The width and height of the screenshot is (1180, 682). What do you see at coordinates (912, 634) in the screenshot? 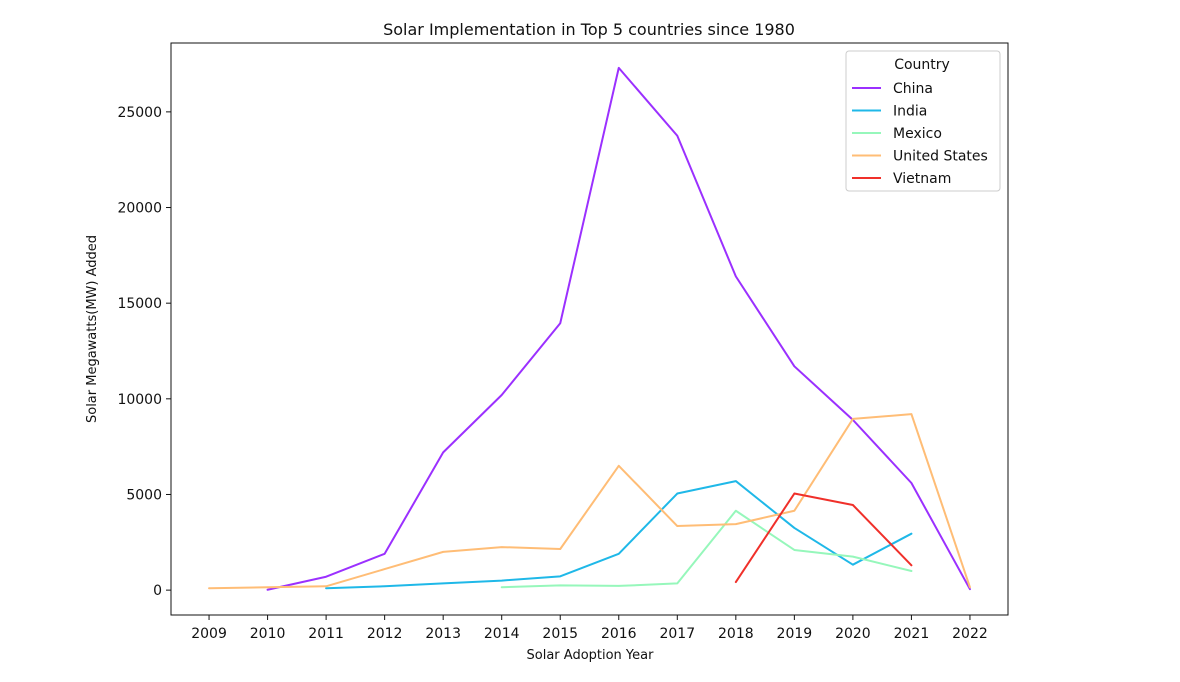
I see `x-tick-label: 2021` at bounding box center [912, 634].